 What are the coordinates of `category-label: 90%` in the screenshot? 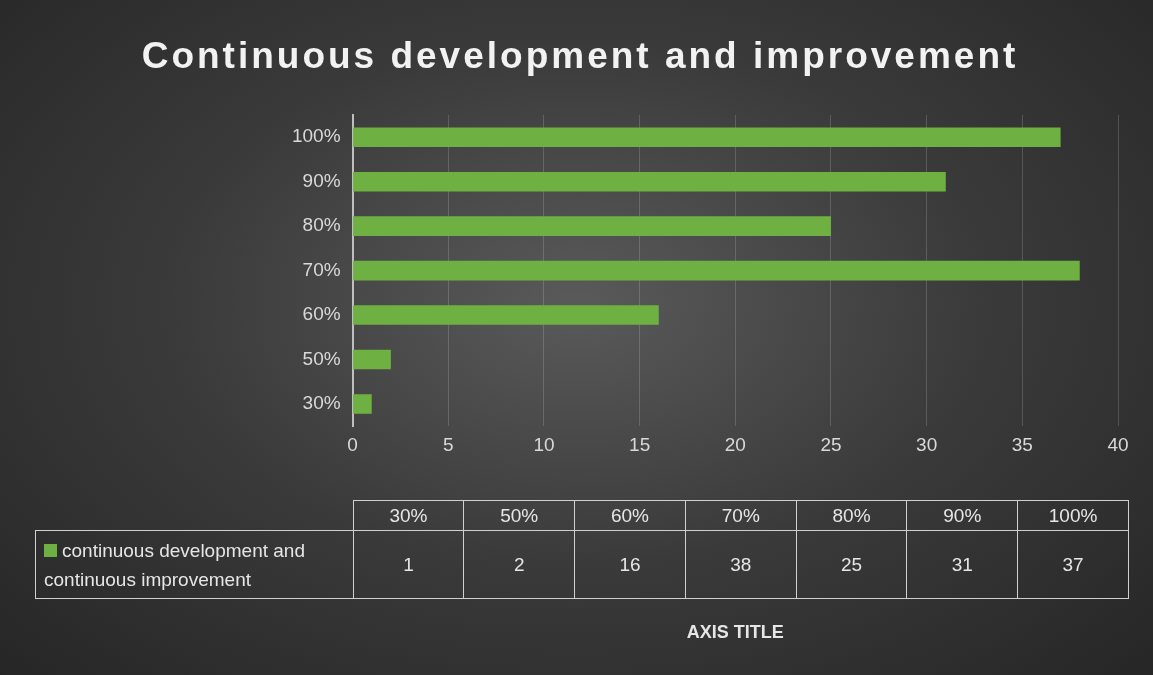 It's located at (962, 515).